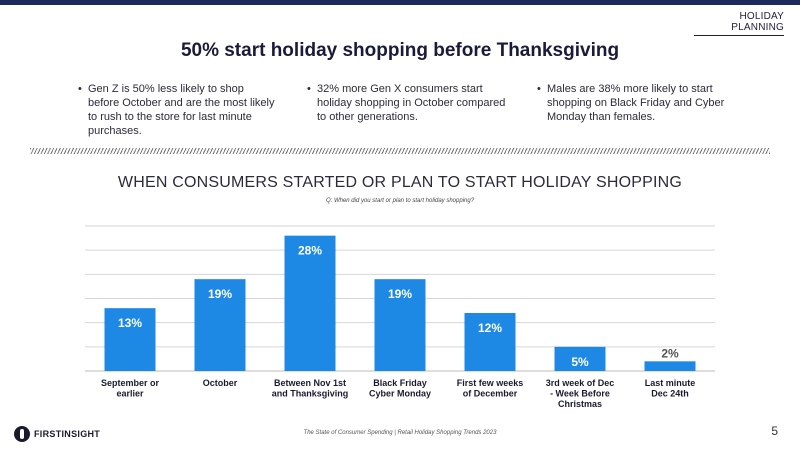  Describe the element at coordinates (580, 394) in the screenshot. I see `category-label: - Week Before` at that location.